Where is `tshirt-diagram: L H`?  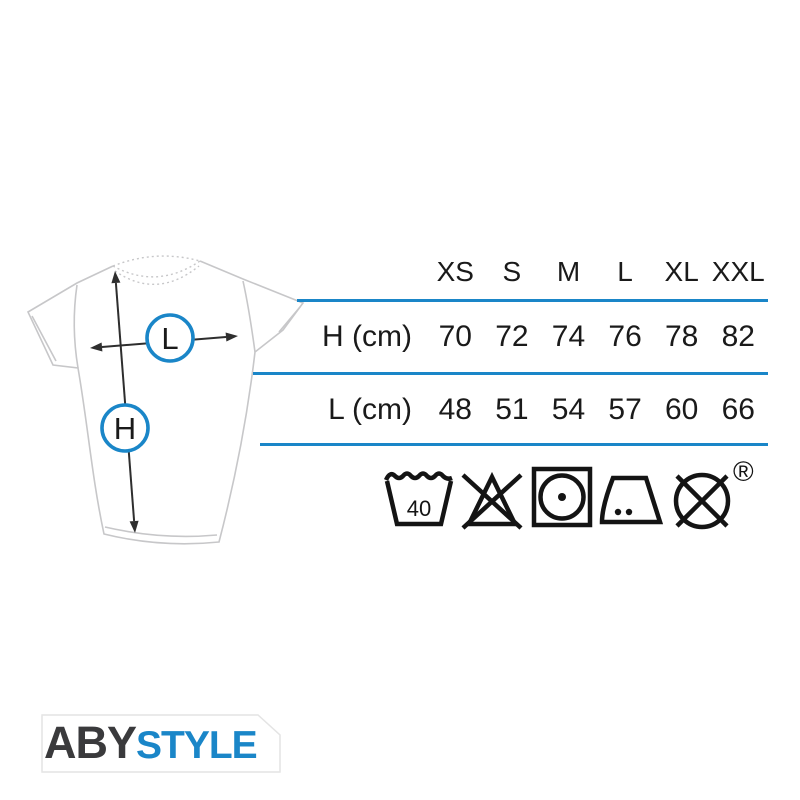 tshirt-diagram: L H is located at coordinates (162, 401).